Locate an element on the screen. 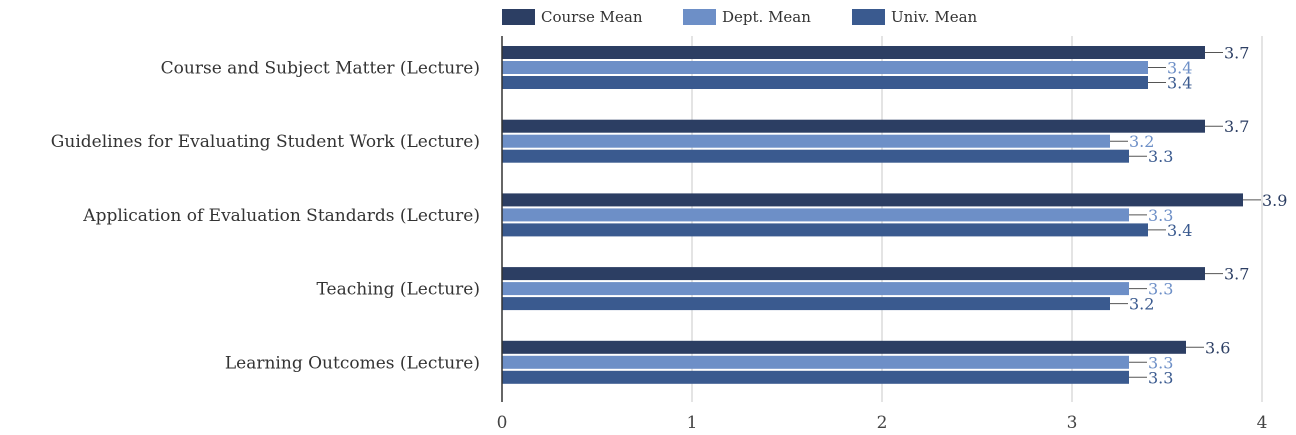 The width and height of the screenshot is (1296, 435). data-label-1-2: 3.4 is located at coordinates (1179, 68).